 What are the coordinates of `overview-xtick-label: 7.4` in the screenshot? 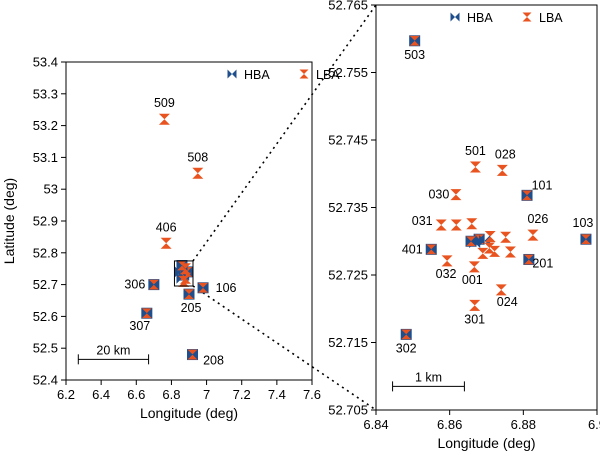 It's located at (277, 394).